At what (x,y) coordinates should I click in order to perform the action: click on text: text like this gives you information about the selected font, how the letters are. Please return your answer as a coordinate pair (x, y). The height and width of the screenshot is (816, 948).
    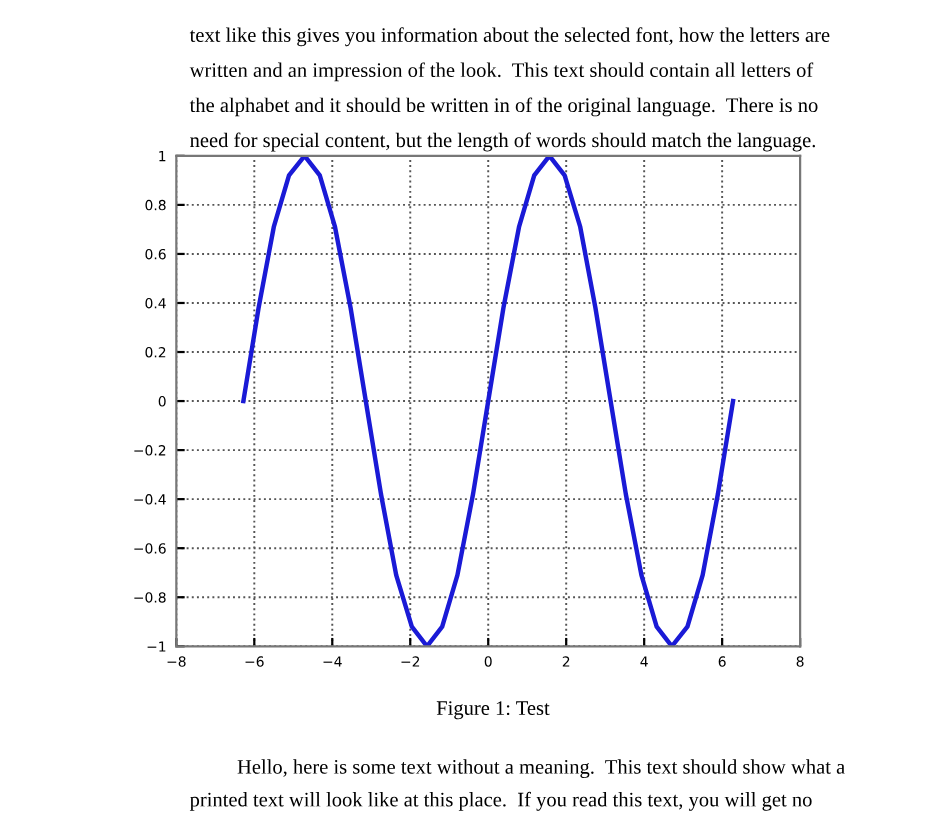
    Looking at the image, I should click on (509, 37).